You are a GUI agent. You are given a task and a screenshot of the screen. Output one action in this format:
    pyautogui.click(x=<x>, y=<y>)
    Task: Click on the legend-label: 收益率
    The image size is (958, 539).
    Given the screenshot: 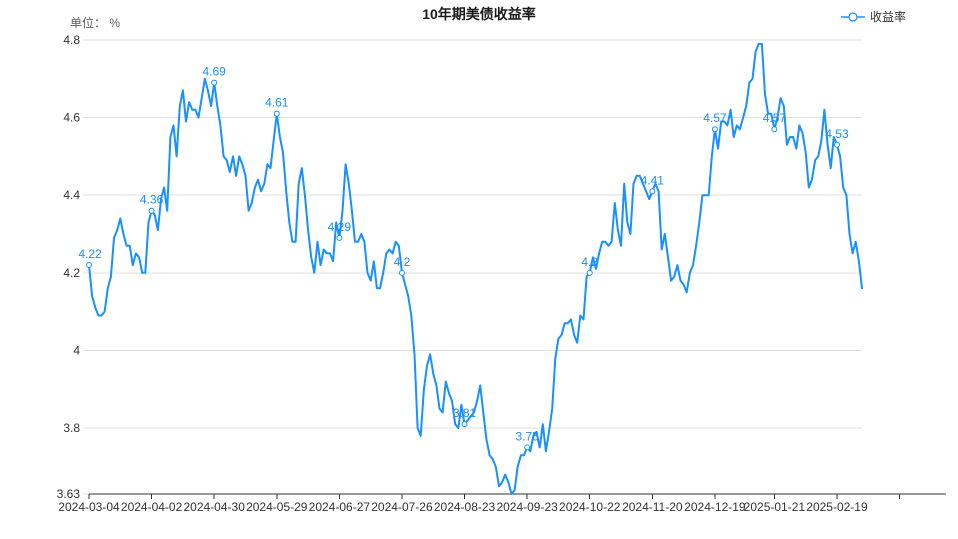 What is the action you would take?
    pyautogui.click(x=887, y=17)
    